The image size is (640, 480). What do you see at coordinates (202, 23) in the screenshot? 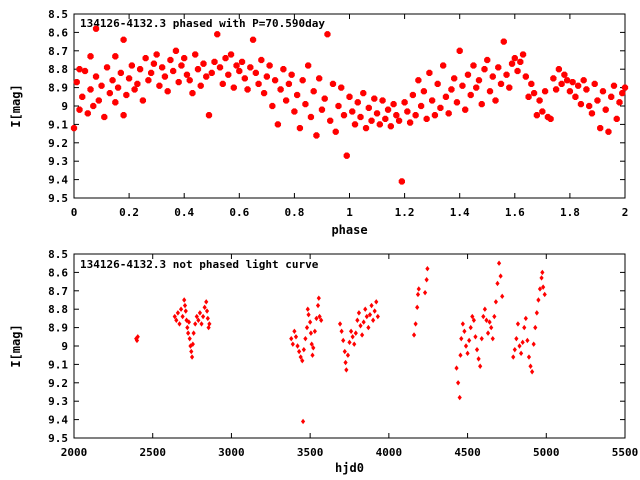
I see `chart-title: 134126-4132.3 phased with P=70.590day` at bounding box center [202, 23].